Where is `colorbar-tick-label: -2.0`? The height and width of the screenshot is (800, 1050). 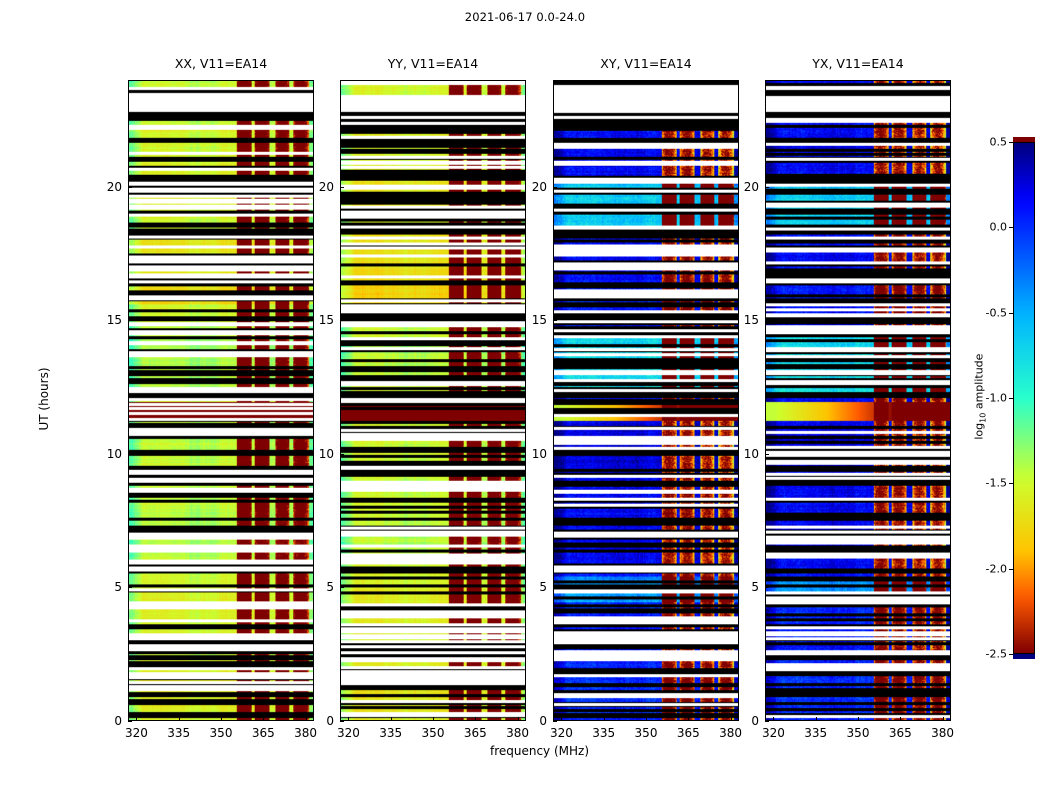 colorbar-tick-label: -2.0 is located at coordinates (996, 569).